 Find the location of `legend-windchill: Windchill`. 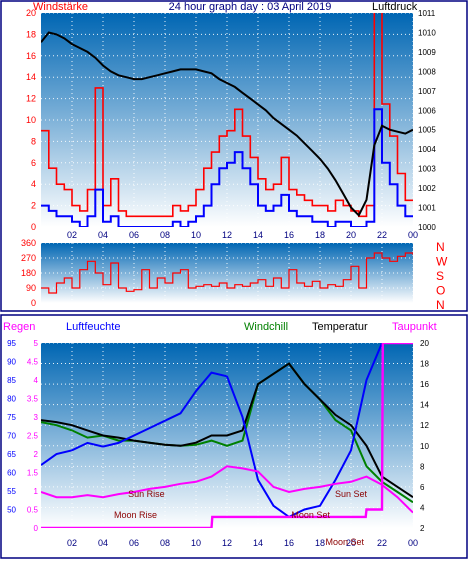

legend-windchill: Windchill is located at coordinates (266, 327).